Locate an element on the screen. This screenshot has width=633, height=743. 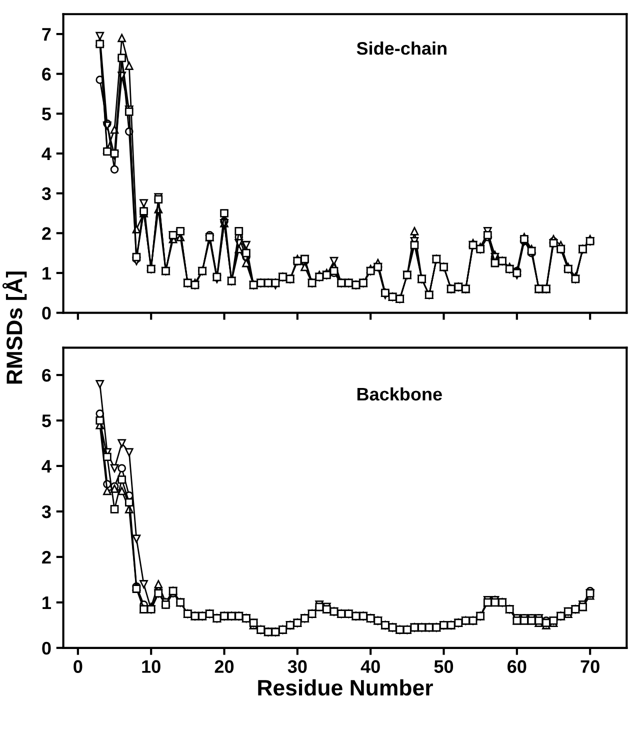
x-tick-label: 70 is located at coordinates (590, 666).